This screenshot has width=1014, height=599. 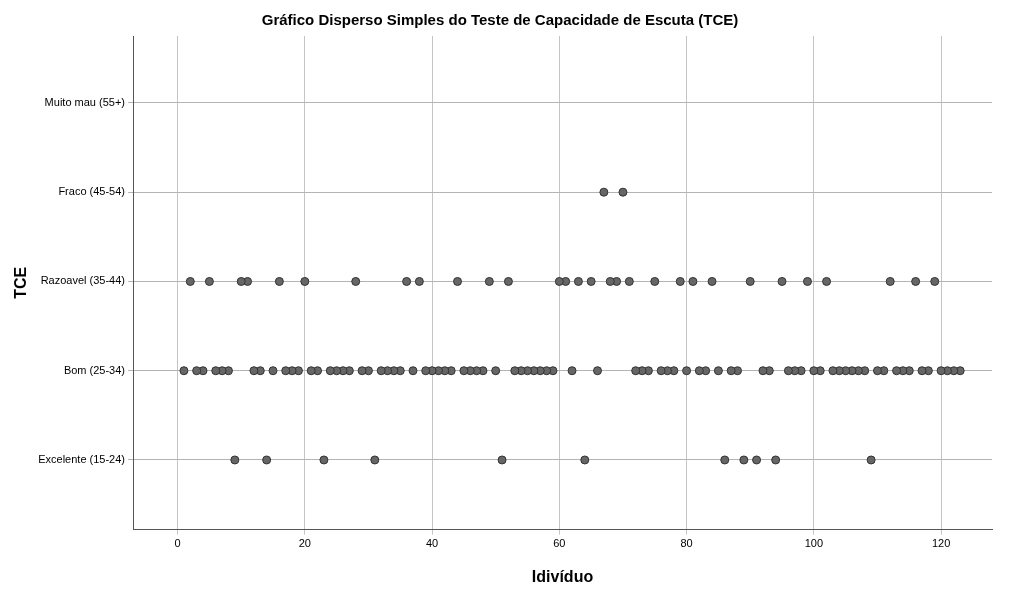 What do you see at coordinates (500, 20) in the screenshot?
I see `chart-title: Gráfico Disperso Simples do Teste de Capacidade de Escuta (TCE)` at bounding box center [500, 20].